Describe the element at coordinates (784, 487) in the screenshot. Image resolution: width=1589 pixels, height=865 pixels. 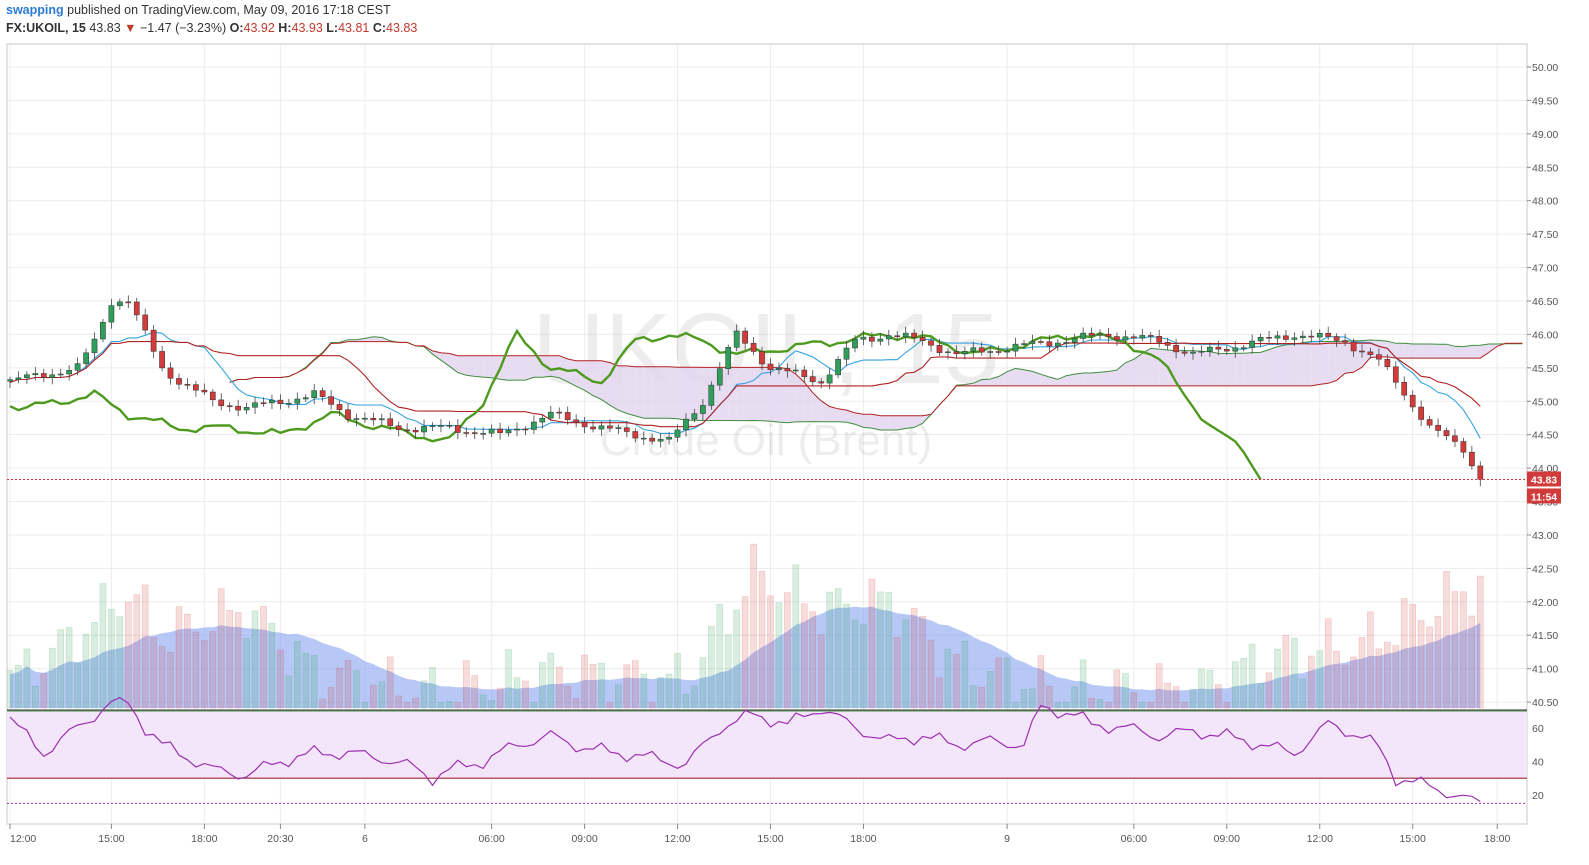
I see `last-price-marker: 43.83 11:54` at that location.